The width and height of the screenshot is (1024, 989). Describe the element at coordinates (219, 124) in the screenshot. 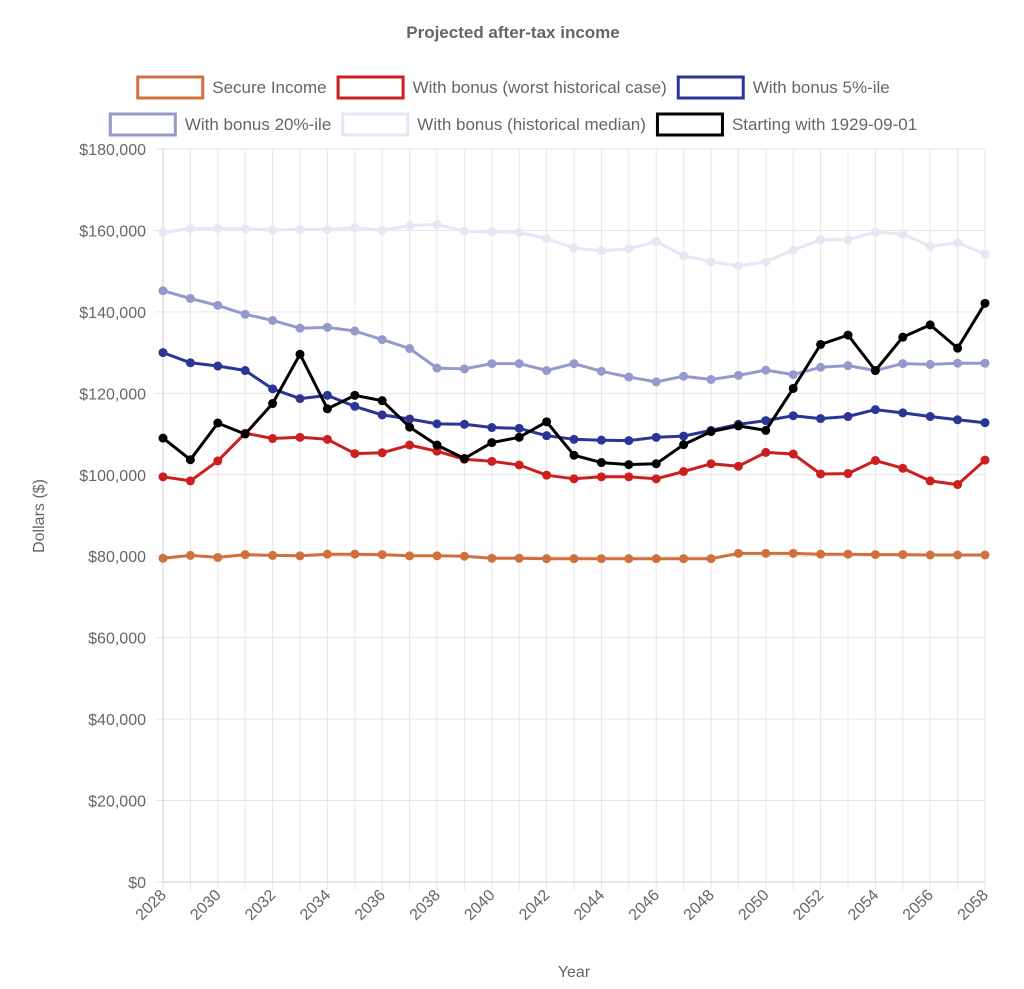

I see `legend-item: With bonus 20%-ile` at that location.